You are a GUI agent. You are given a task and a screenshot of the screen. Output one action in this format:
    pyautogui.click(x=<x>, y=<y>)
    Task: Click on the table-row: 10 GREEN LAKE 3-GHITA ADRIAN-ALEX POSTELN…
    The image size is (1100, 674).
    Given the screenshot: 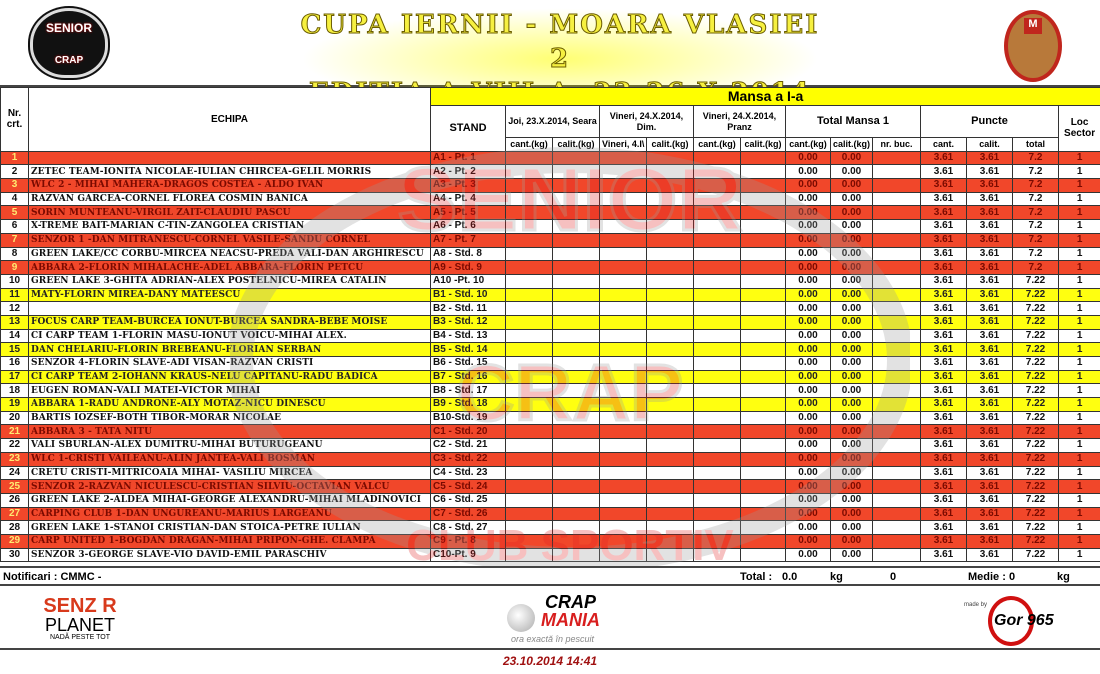 What is the action you would take?
    pyautogui.click(x=550, y=281)
    